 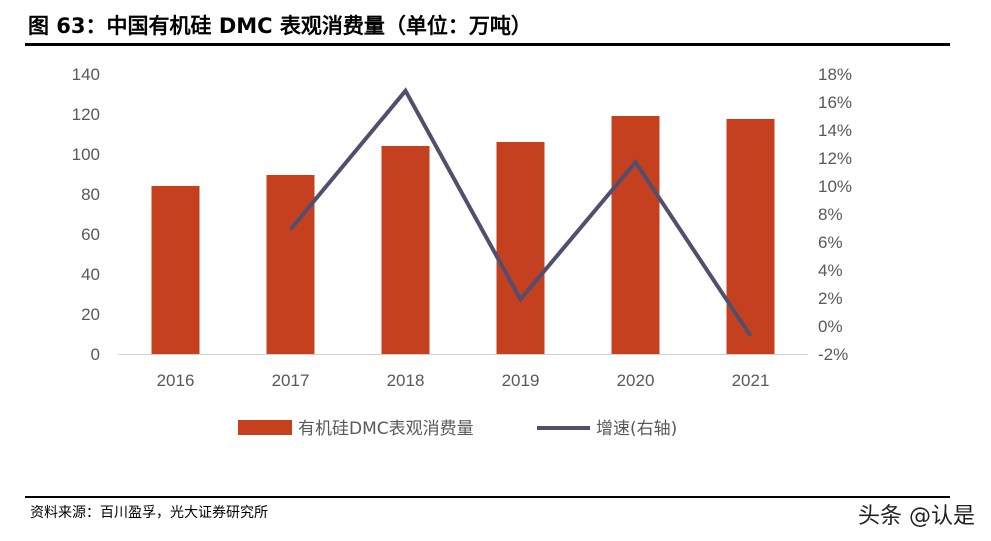 I want to click on left-tick-label: 140, so click(x=86, y=74).